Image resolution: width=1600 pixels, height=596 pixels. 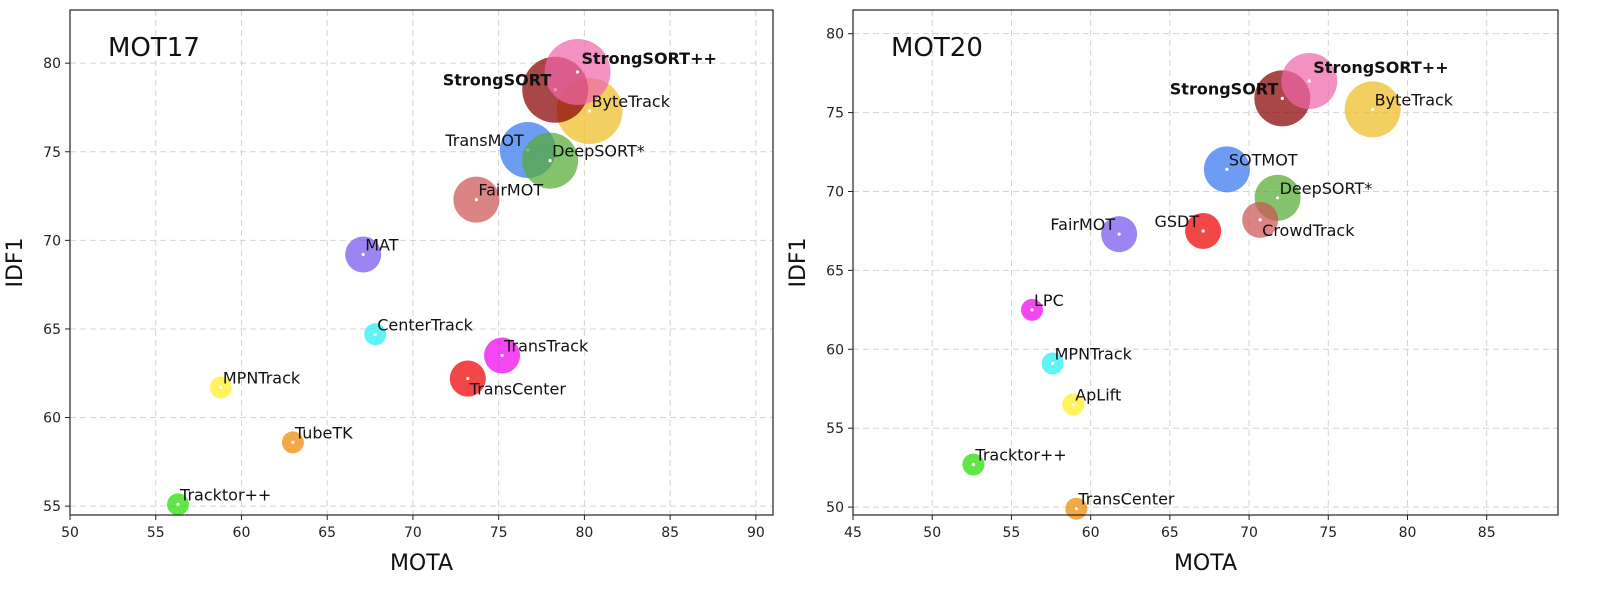 I want to click on chart-title: MOT20, so click(x=937, y=48).